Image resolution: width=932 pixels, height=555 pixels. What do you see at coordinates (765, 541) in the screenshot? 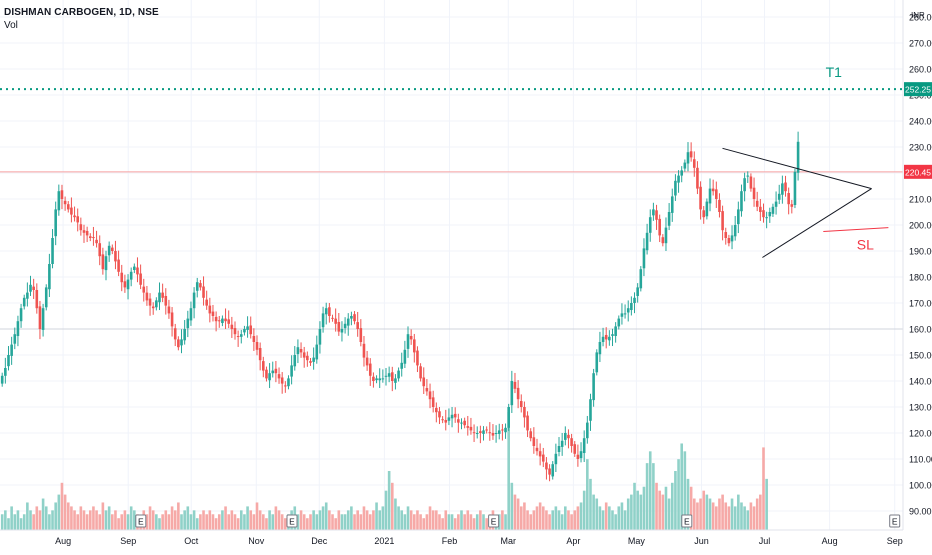
I see `x-tick-label: Jul` at bounding box center [765, 541].